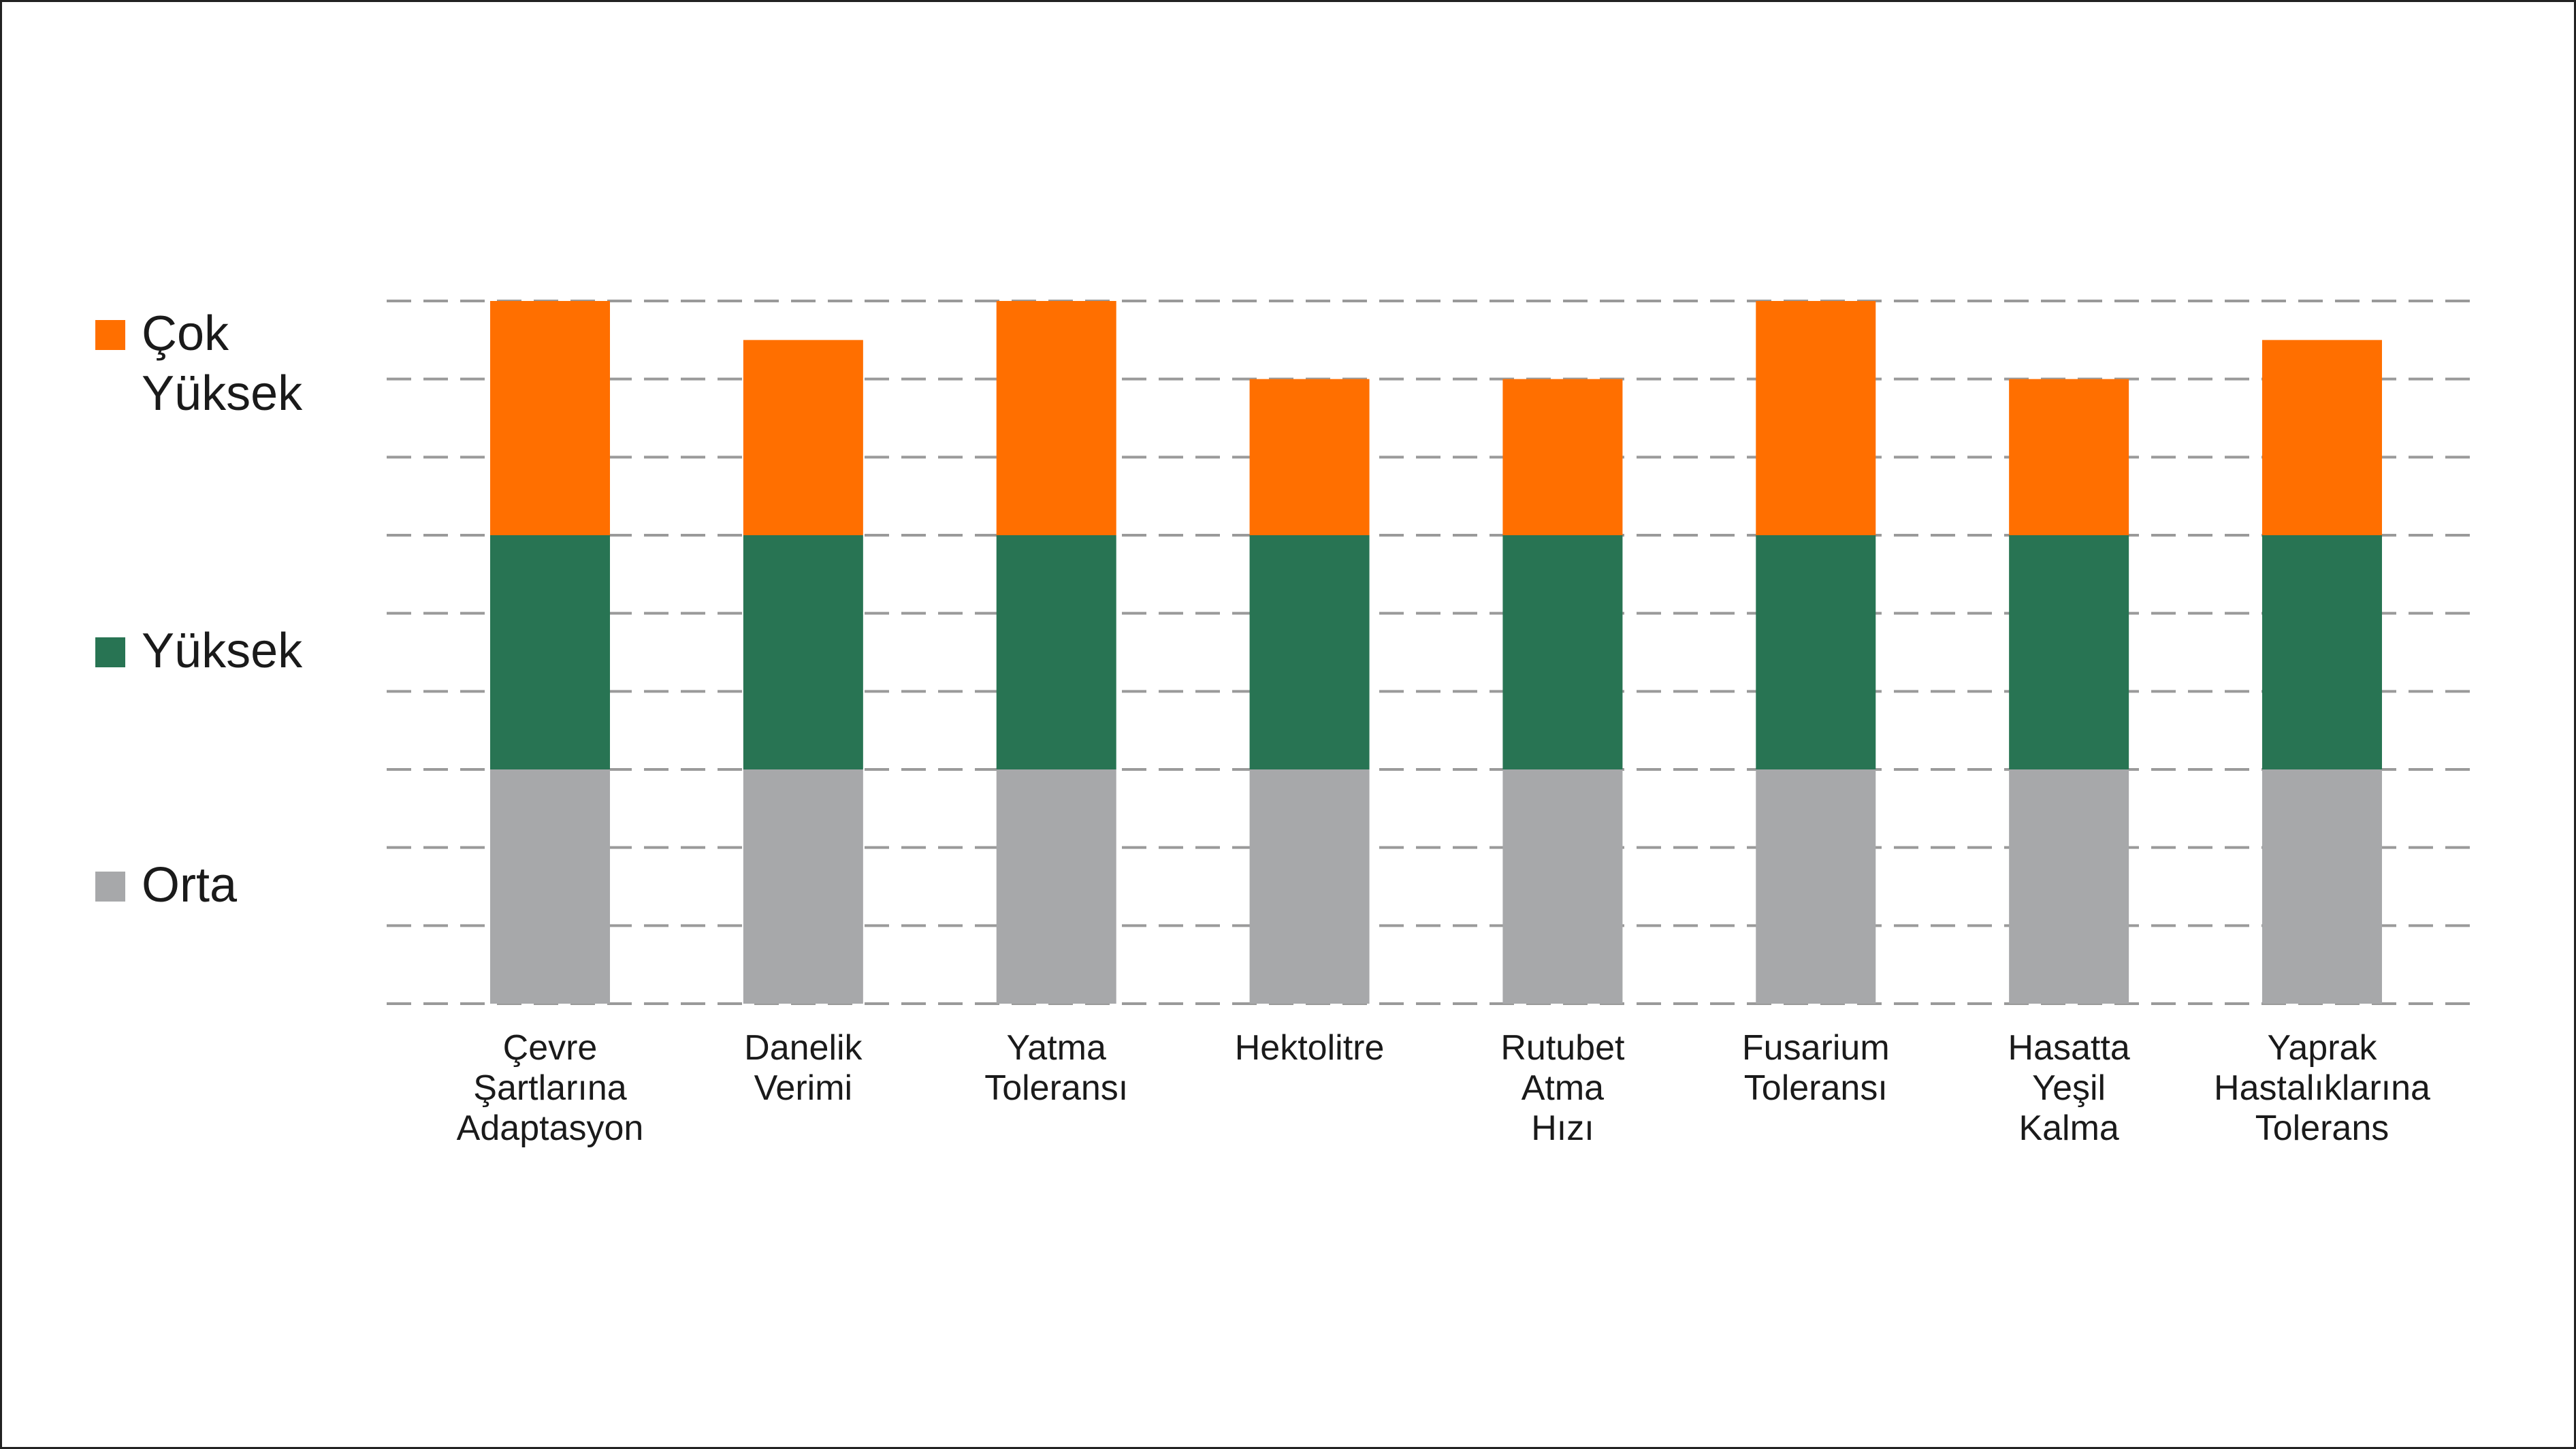  Describe the element at coordinates (110, 335) in the screenshot. I see `legend-swatch-cok-yuksek` at that location.